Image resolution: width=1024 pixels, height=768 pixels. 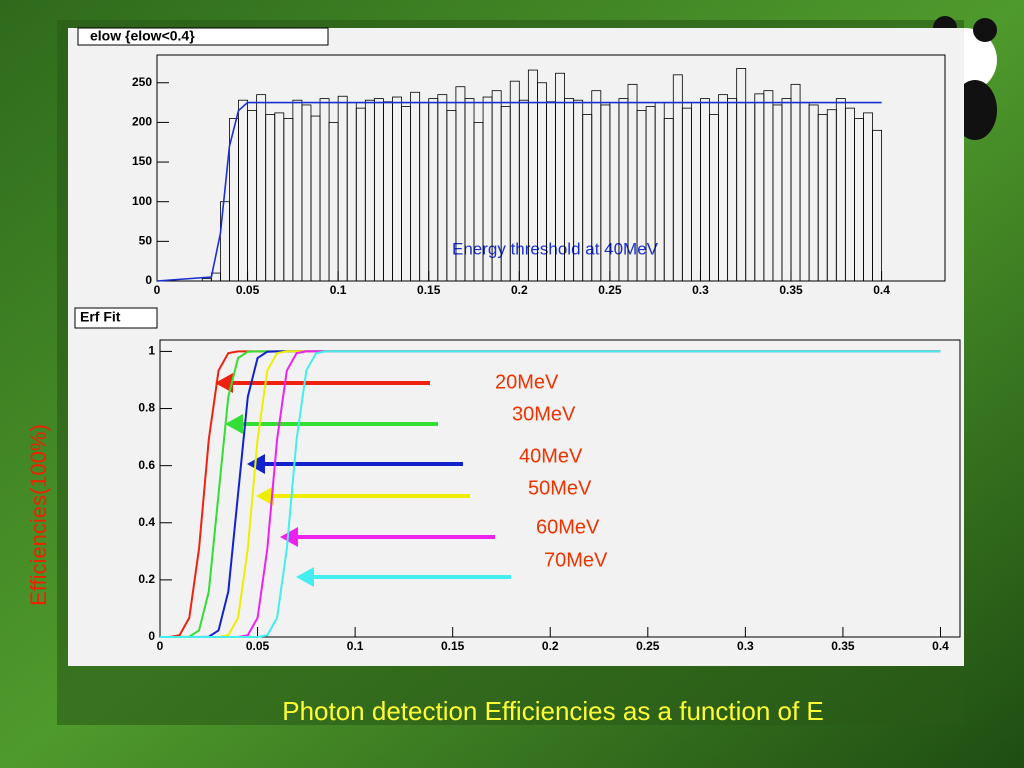 What do you see at coordinates (568, 527) in the screenshot?
I see `legend-label: 60MeV` at bounding box center [568, 527].